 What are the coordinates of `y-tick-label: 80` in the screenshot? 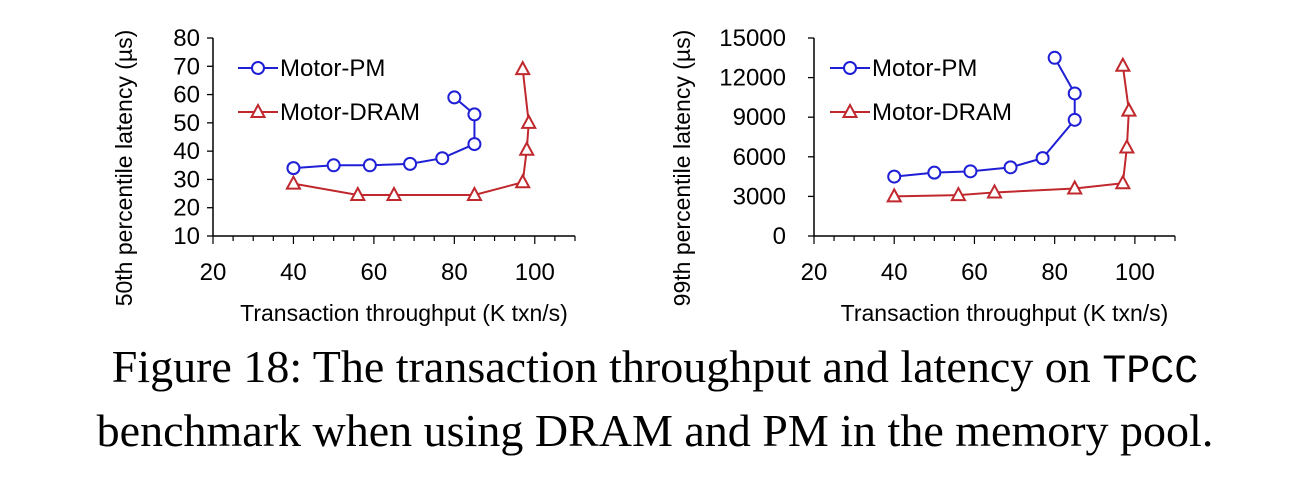 It's located at (186, 38).